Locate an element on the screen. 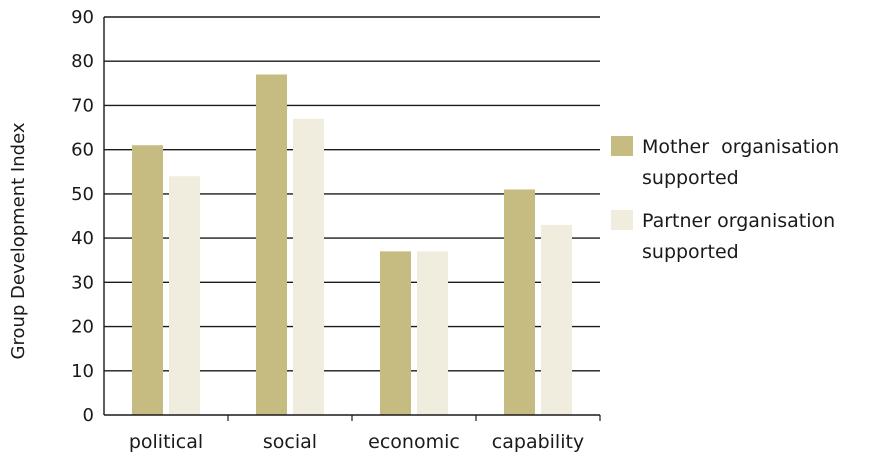 This screenshot has height=457, width=895. y-tick-label: 70 is located at coordinates (82, 105).